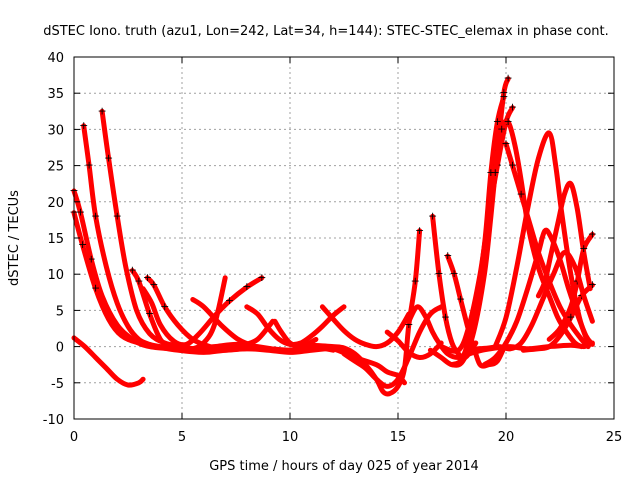  Describe the element at coordinates (398, 437) in the screenshot. I see `x-tick-label: 15` at that location.